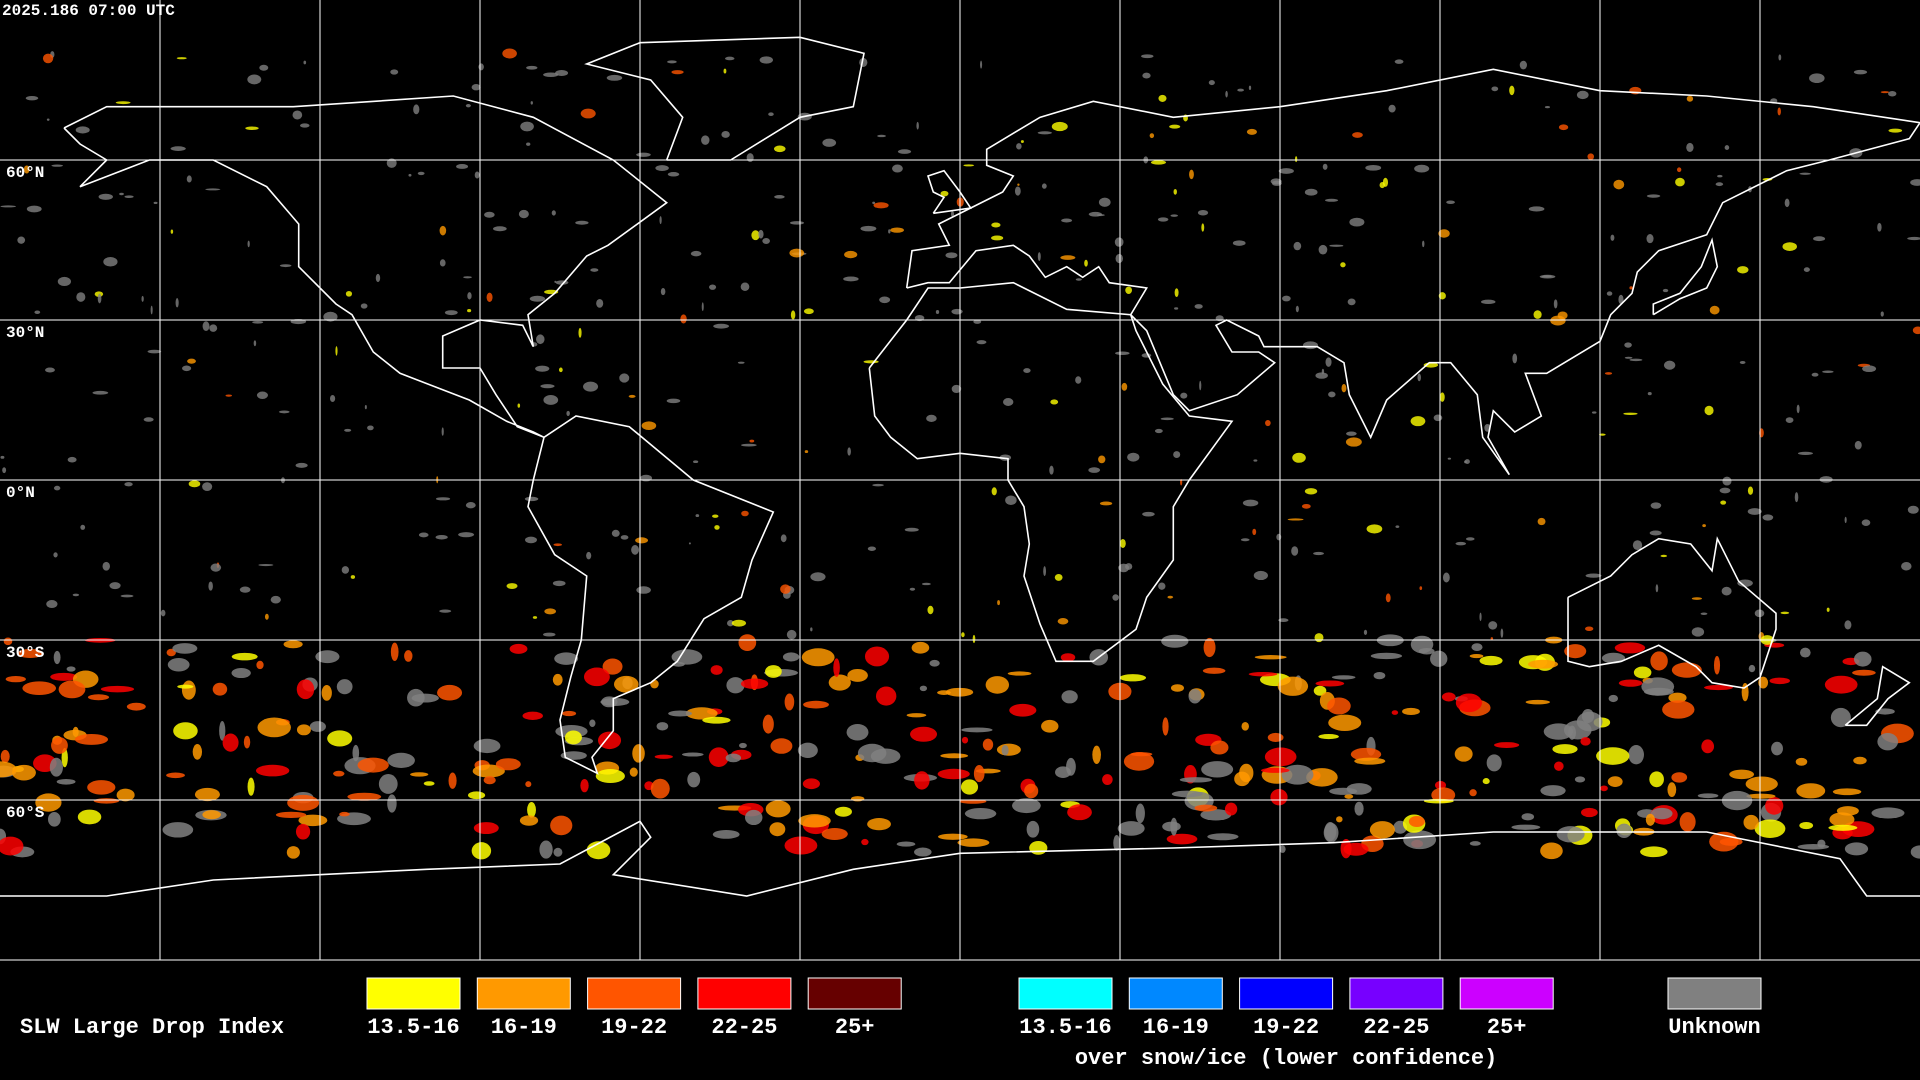 The image size is (1920, 1080). I want to click on lat-label: 60°N, so click(25, 173).